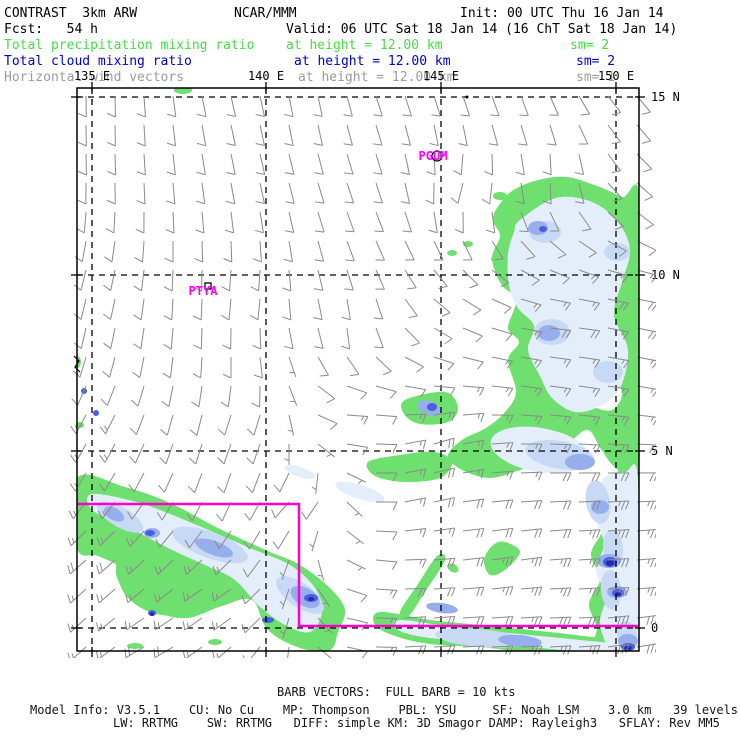 This screenshot has height=740, width=740. Describe the element at coordinates (204, 291) in the screenshot. I see `station-label-ptya: PTYA` at that location.